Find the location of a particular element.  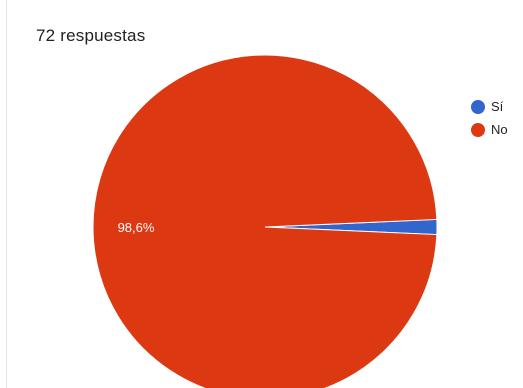

card-divider is located at coordinates (6, 194).